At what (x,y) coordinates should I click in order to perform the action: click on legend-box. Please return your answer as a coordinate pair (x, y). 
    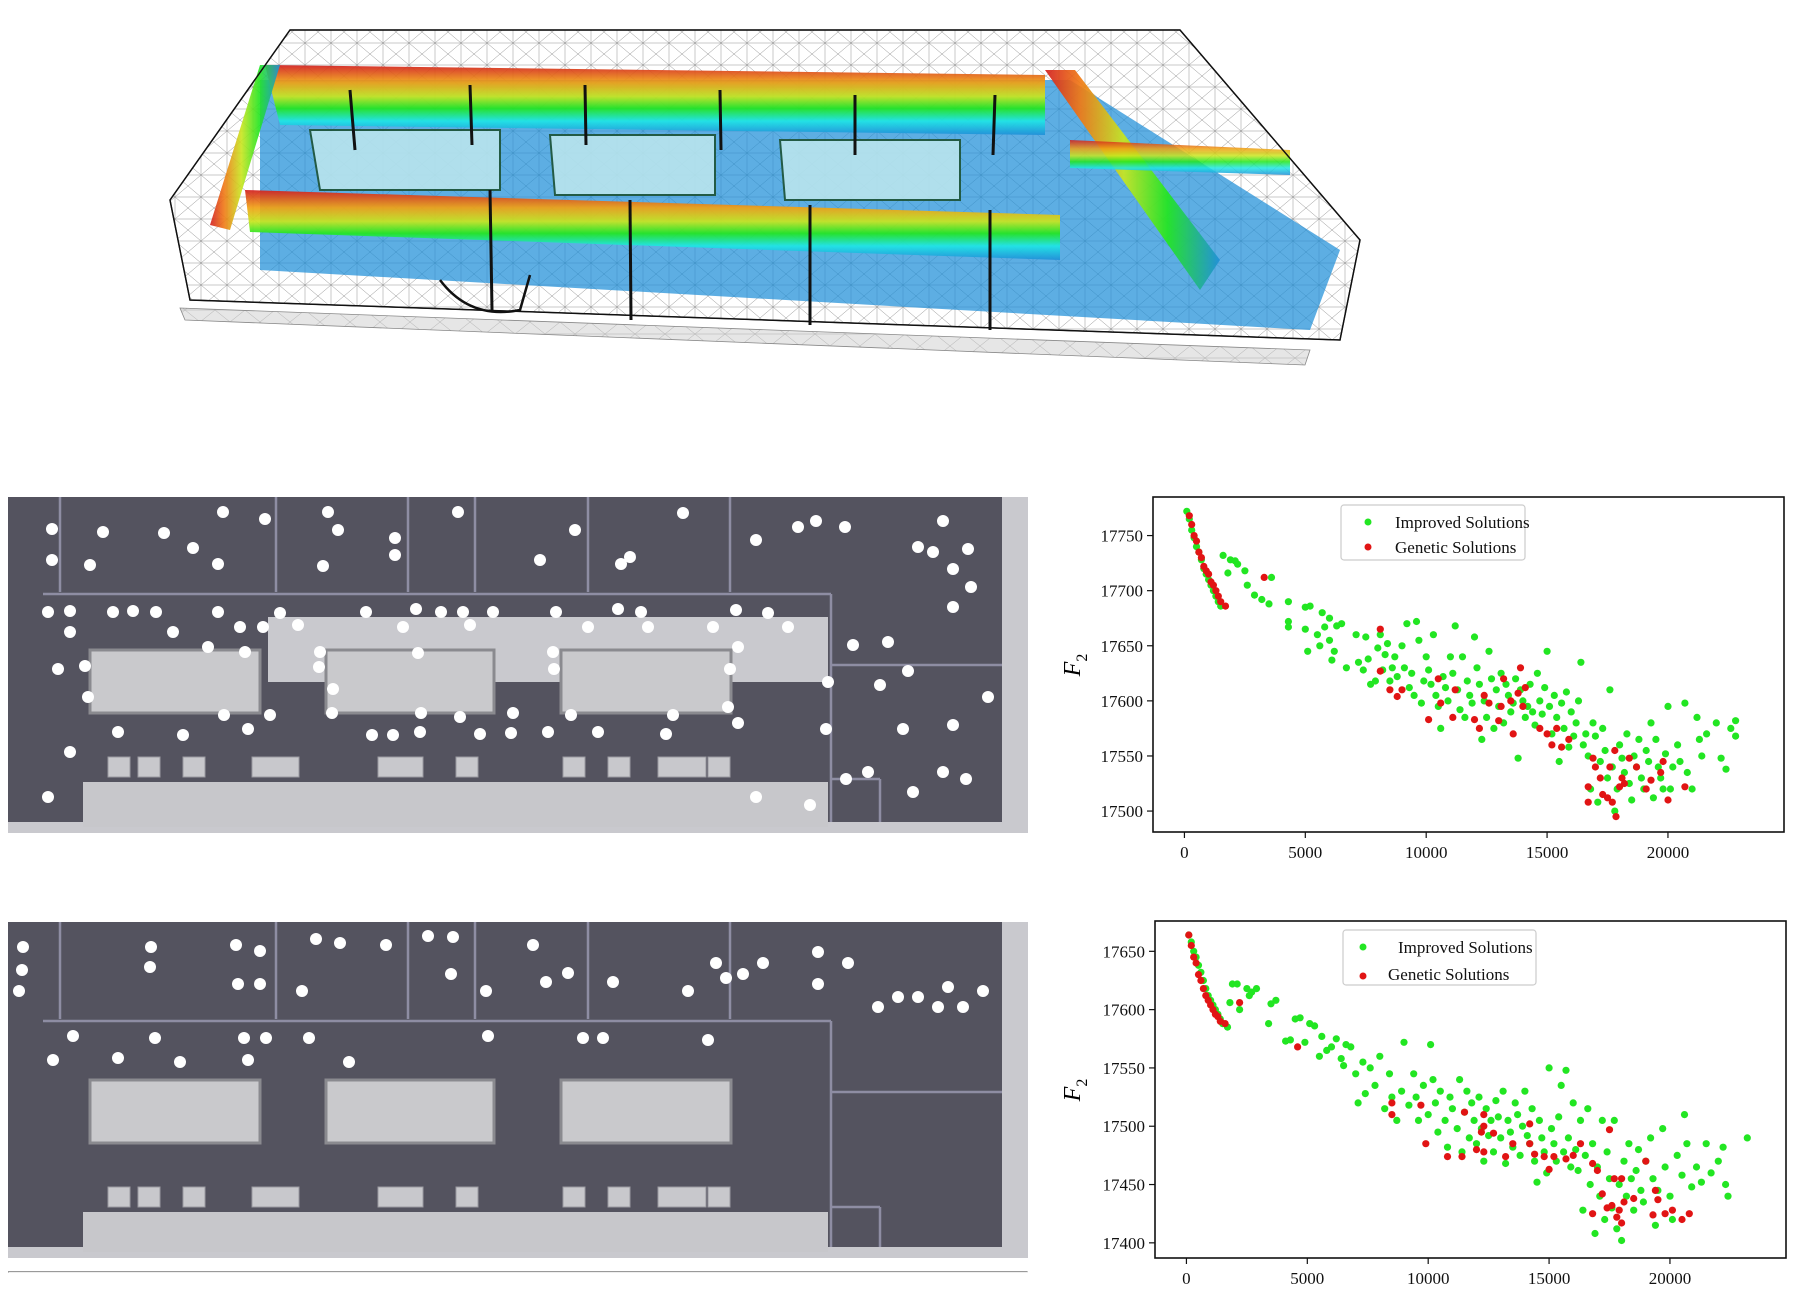
    Looking at the image, I should click on (1433, 532).